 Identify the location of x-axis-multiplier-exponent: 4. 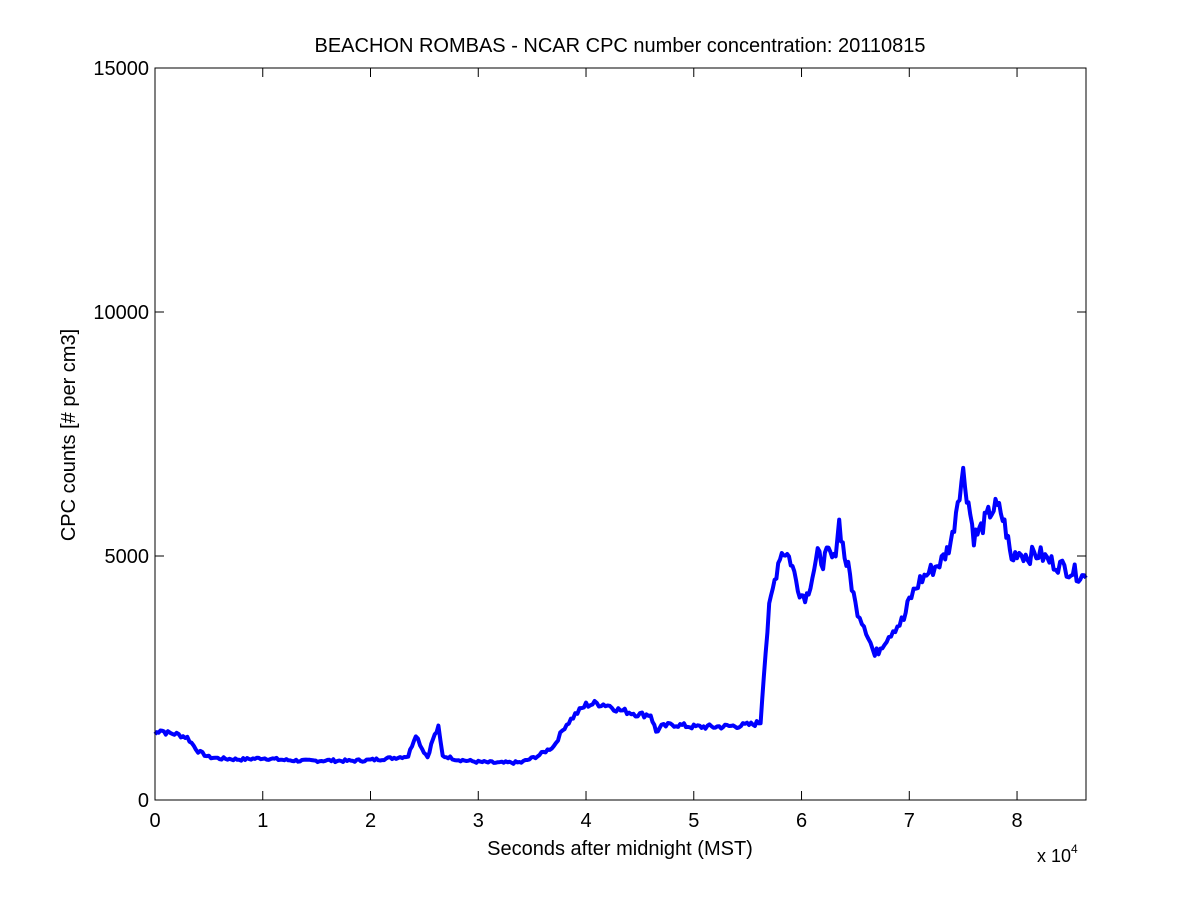
(1074, 849).